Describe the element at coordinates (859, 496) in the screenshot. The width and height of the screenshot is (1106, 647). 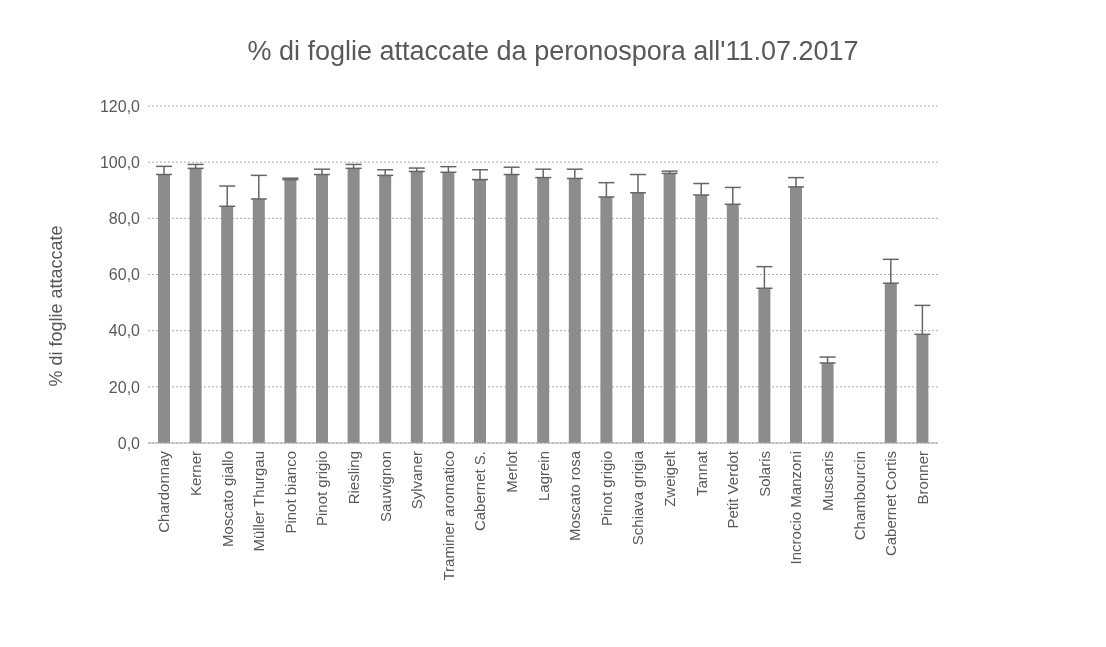
I see `x-tick-label: Chambourcin` at that location.